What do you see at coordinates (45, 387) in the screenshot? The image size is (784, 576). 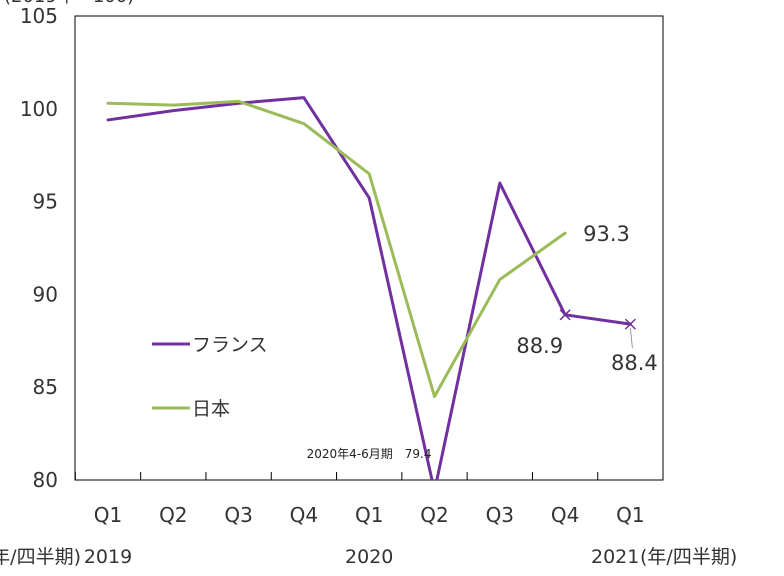 I see `y-tick-label: 85` at bounding box center [45, 387].